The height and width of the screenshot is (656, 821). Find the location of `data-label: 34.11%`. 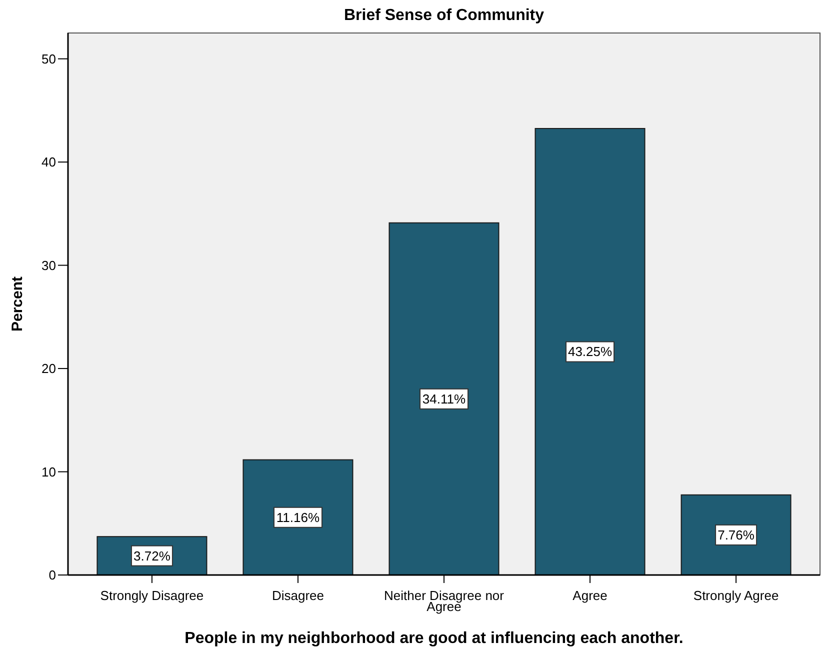

data-label: 34.11% is located at coordinates (444, 398).